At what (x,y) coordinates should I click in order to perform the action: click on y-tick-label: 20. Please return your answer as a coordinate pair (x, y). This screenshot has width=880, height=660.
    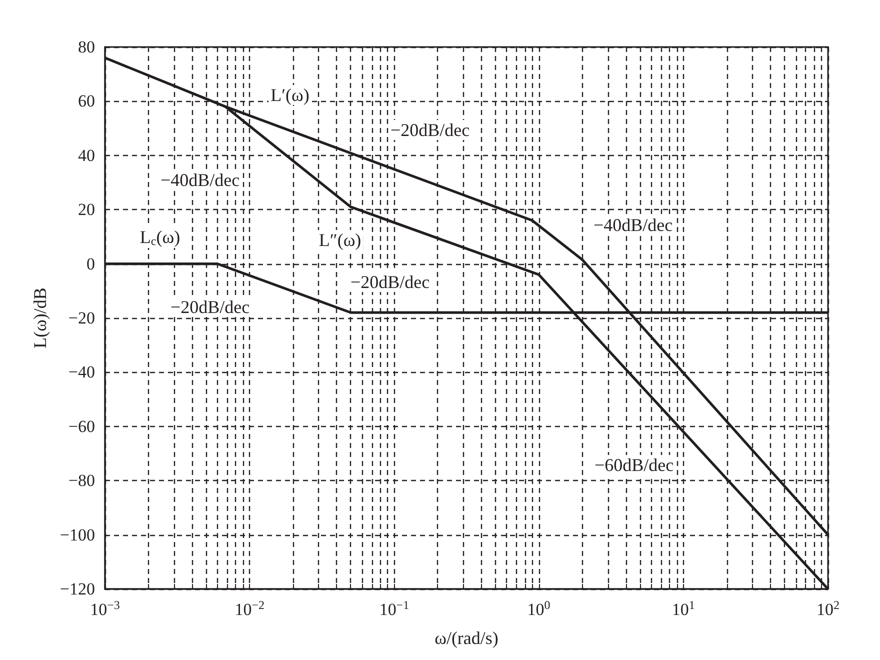
    Looking at the image, I should click on (86, 210).